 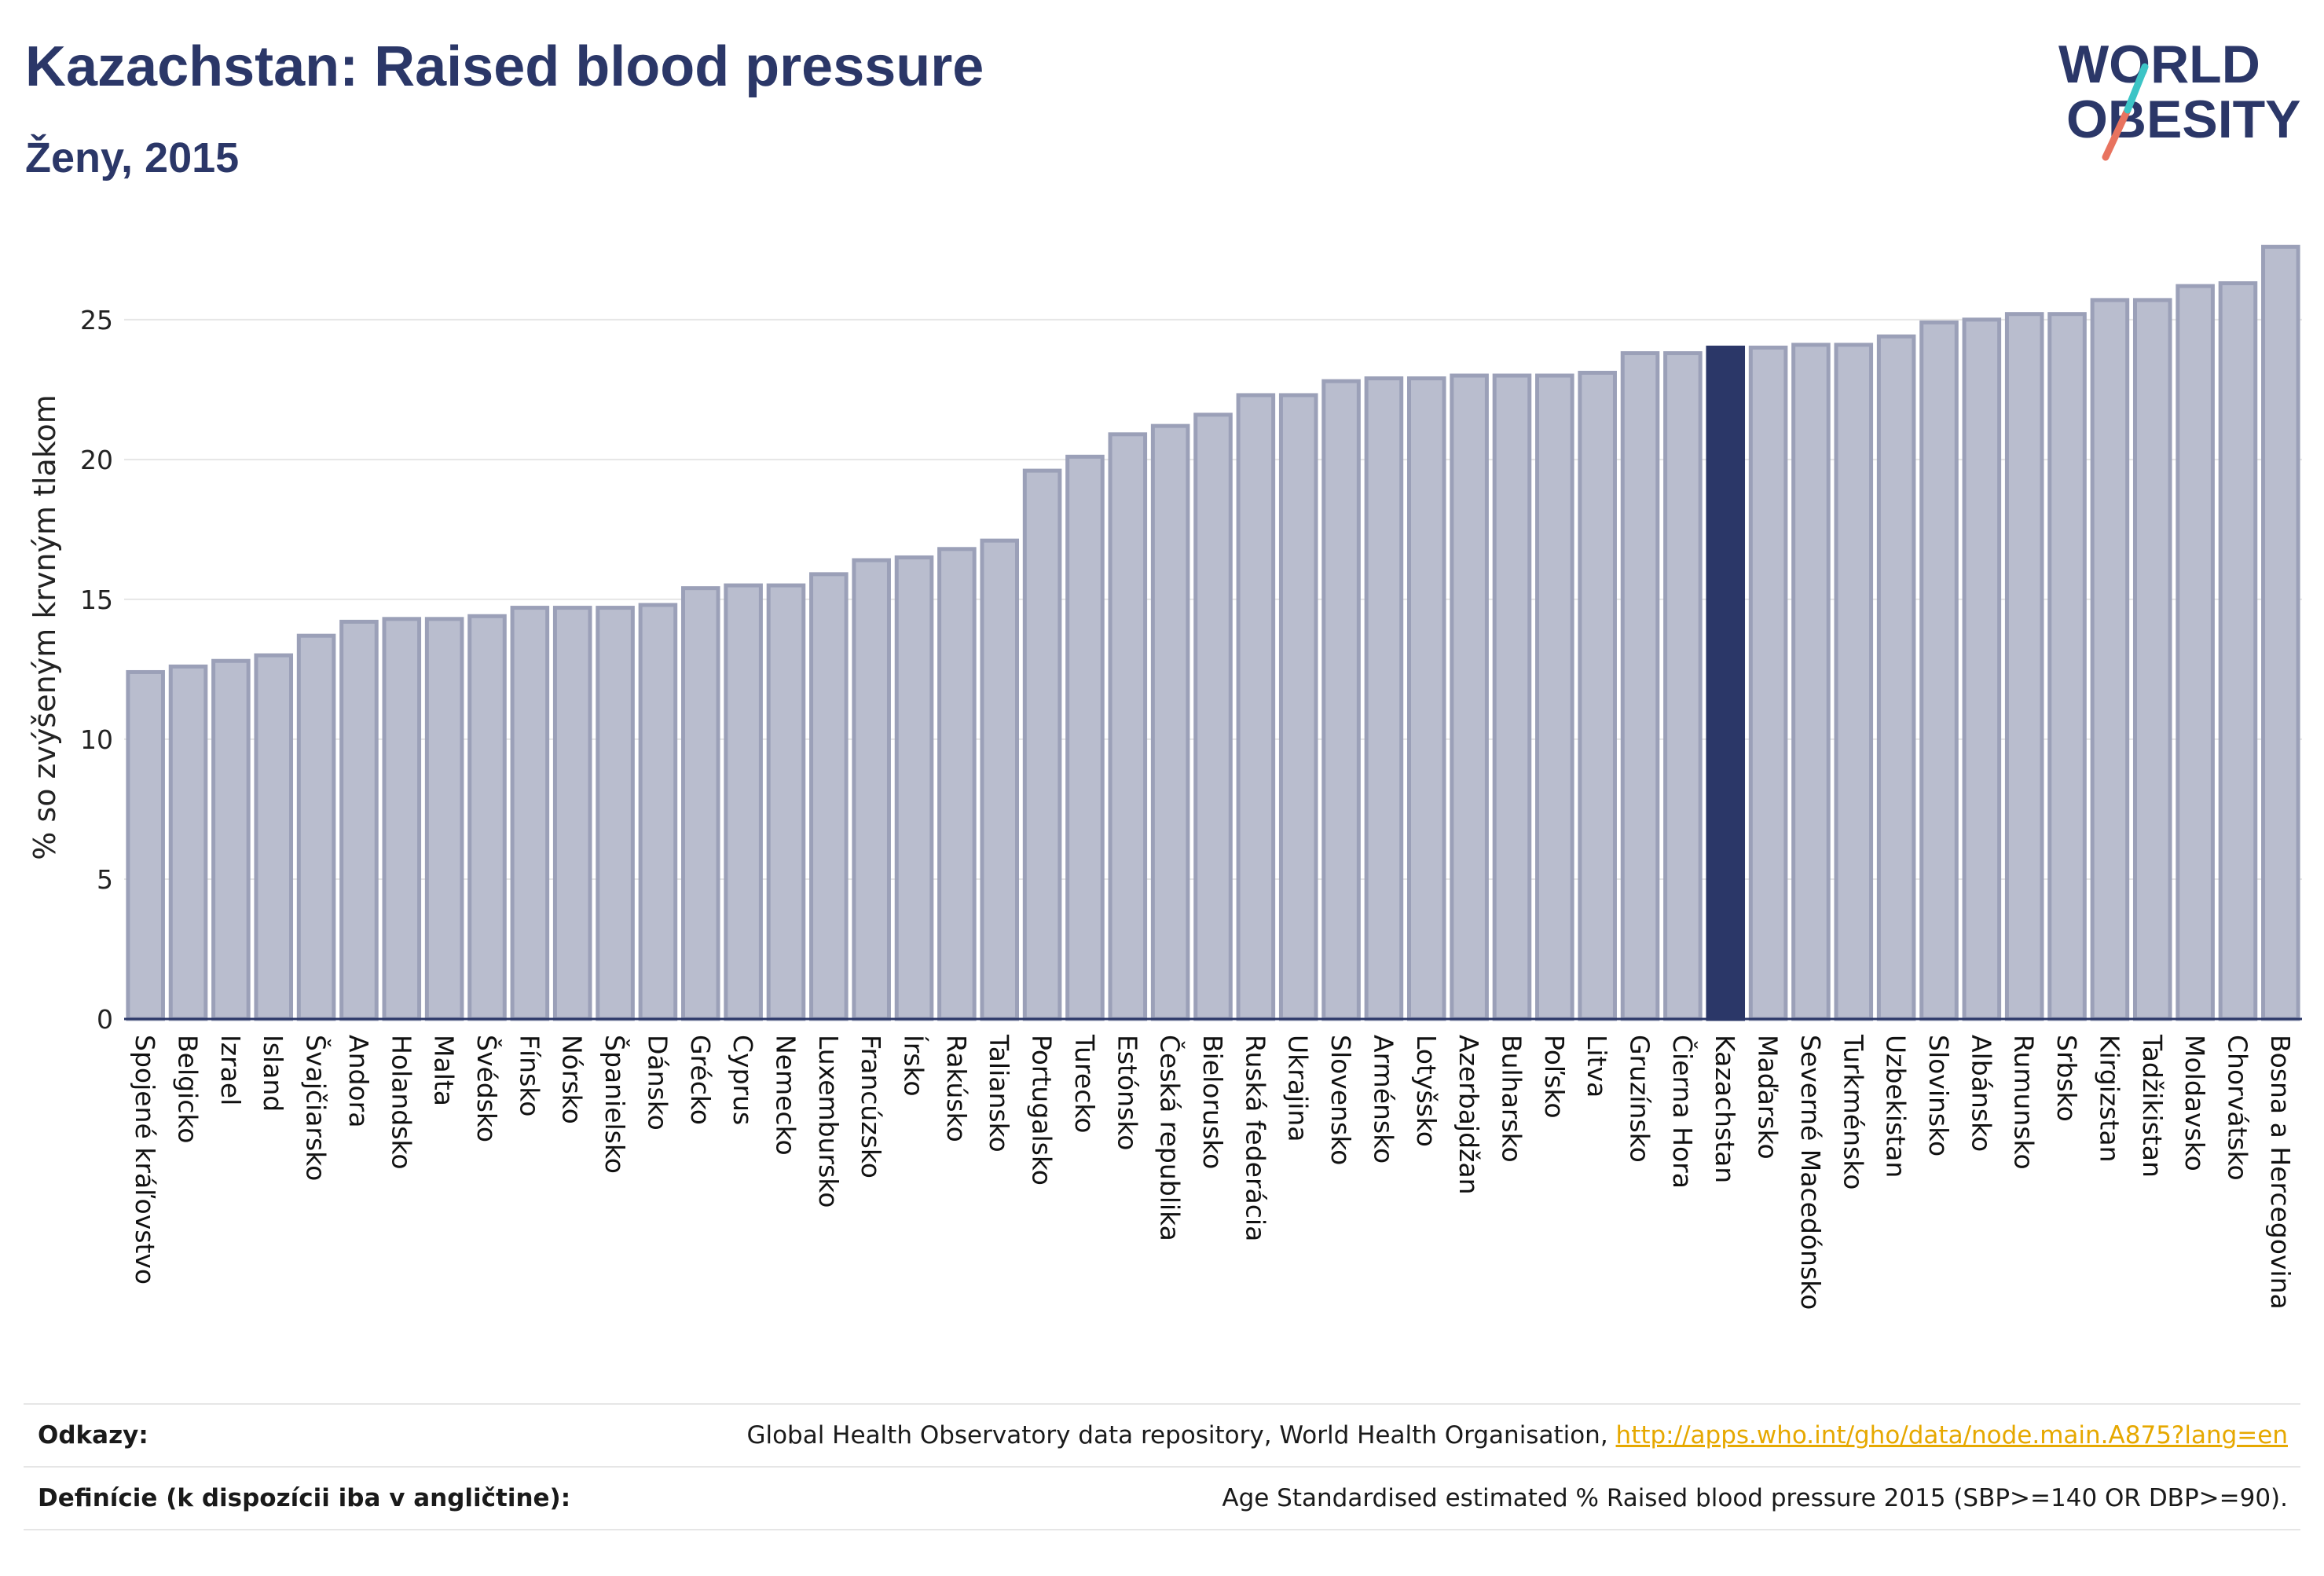 I want to click on x-tick-label: Uzbekistan, so click(x=1896, y=1106).